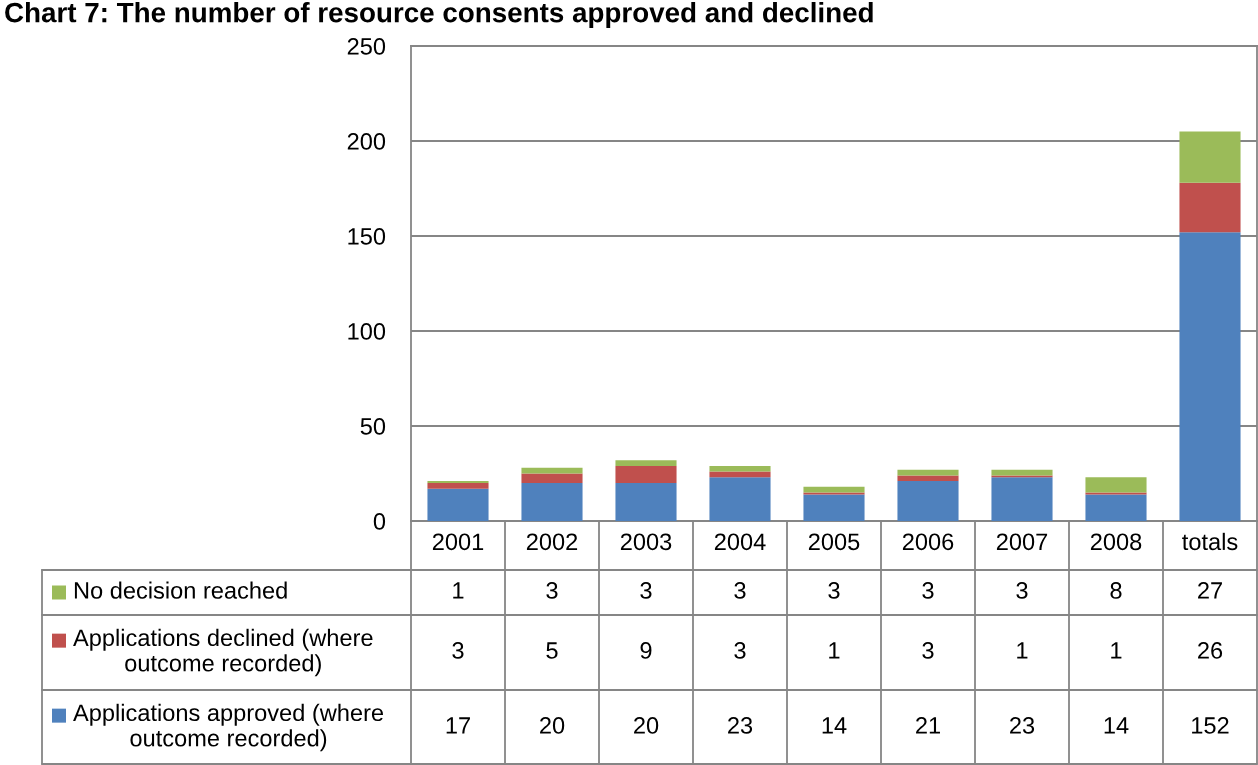 The width and height of the screenshot is (1258, 765). I want to click on y-tick-label: 0, so click(379, 521).